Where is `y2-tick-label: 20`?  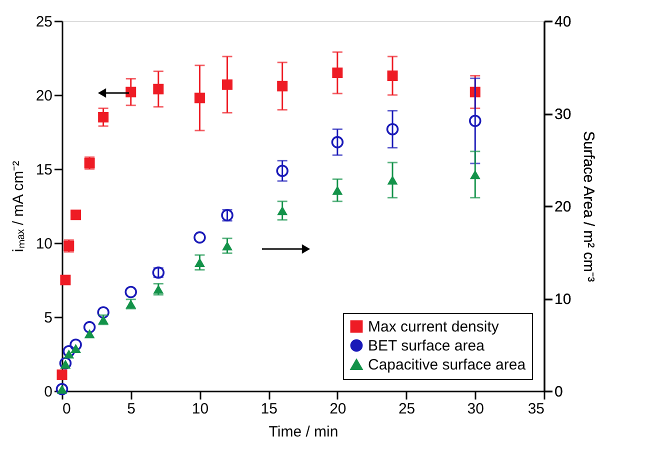 y2-tick-label: 20 is located at coordinates (563, 207).